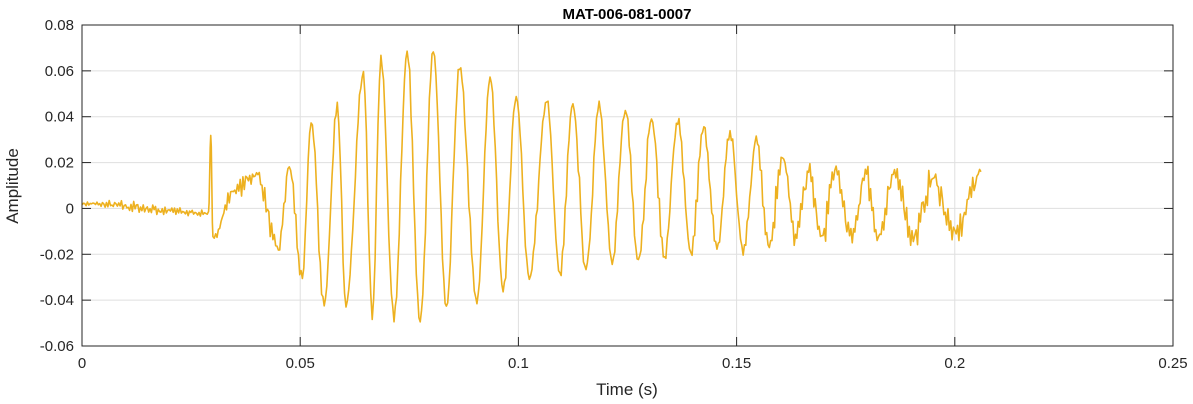  What do you see at coordinates (518, 363) in the screenshot?
I see `x-tick-label: 0.1` at bounding box center [518, 363].